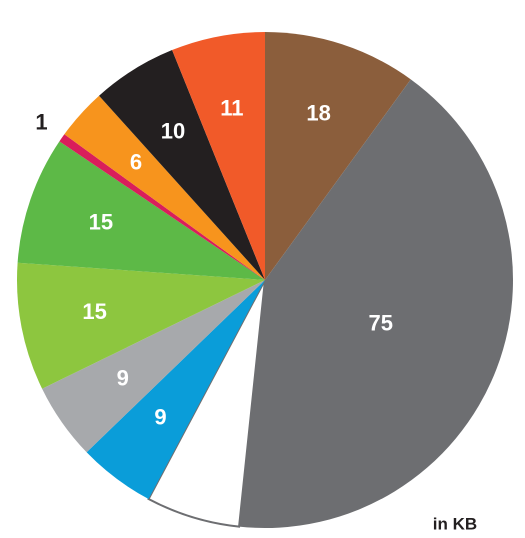  I want to click on data-label: 6, so click(136, 162).